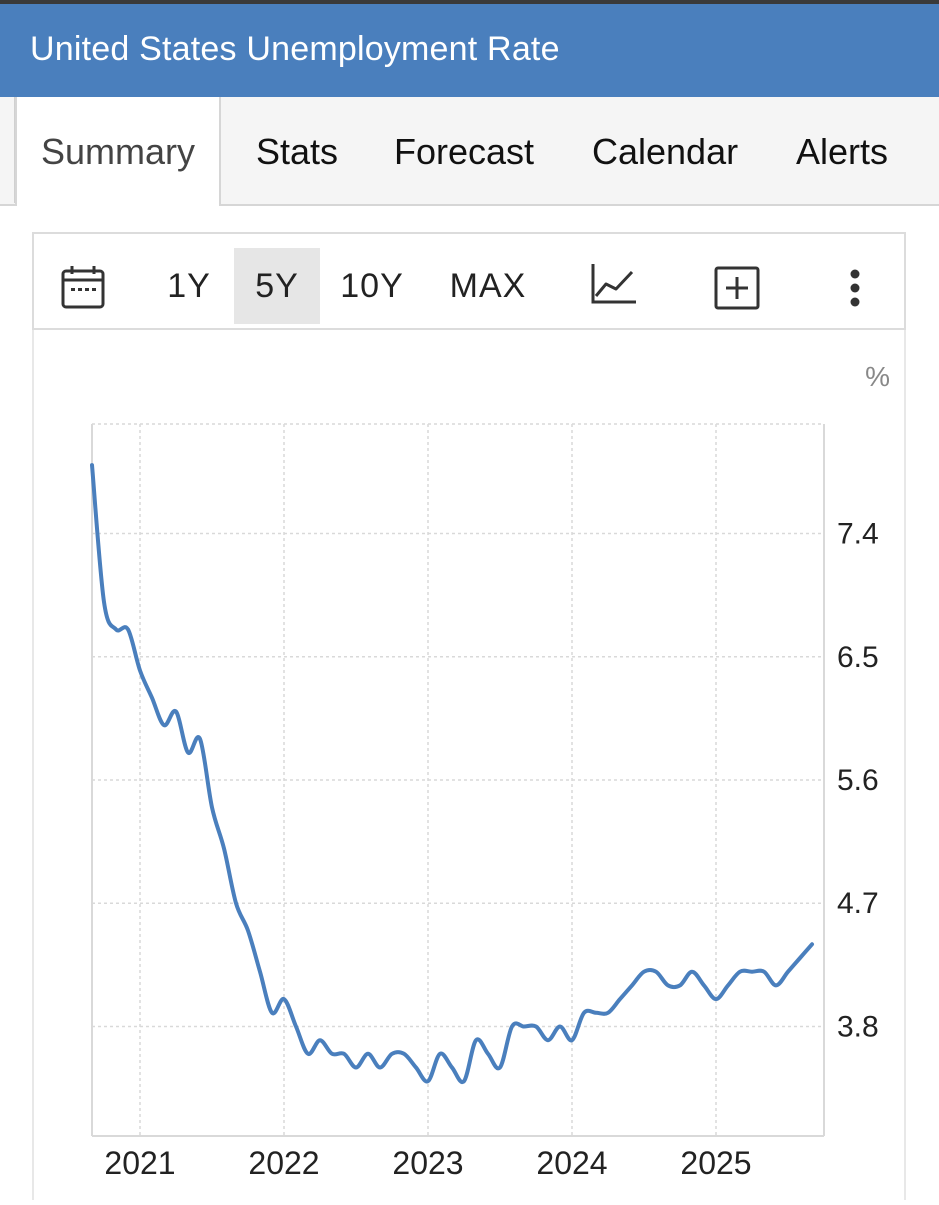 This screenshot has height=1205, width=939. Describe the element at coordinates (665, 151) in the screenshot. I see `tab-calendar: Calendar` at that location.